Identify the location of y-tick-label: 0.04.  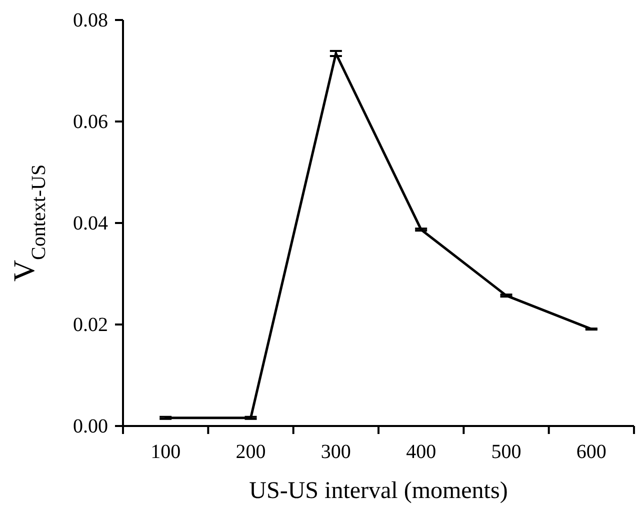
(90, 223).